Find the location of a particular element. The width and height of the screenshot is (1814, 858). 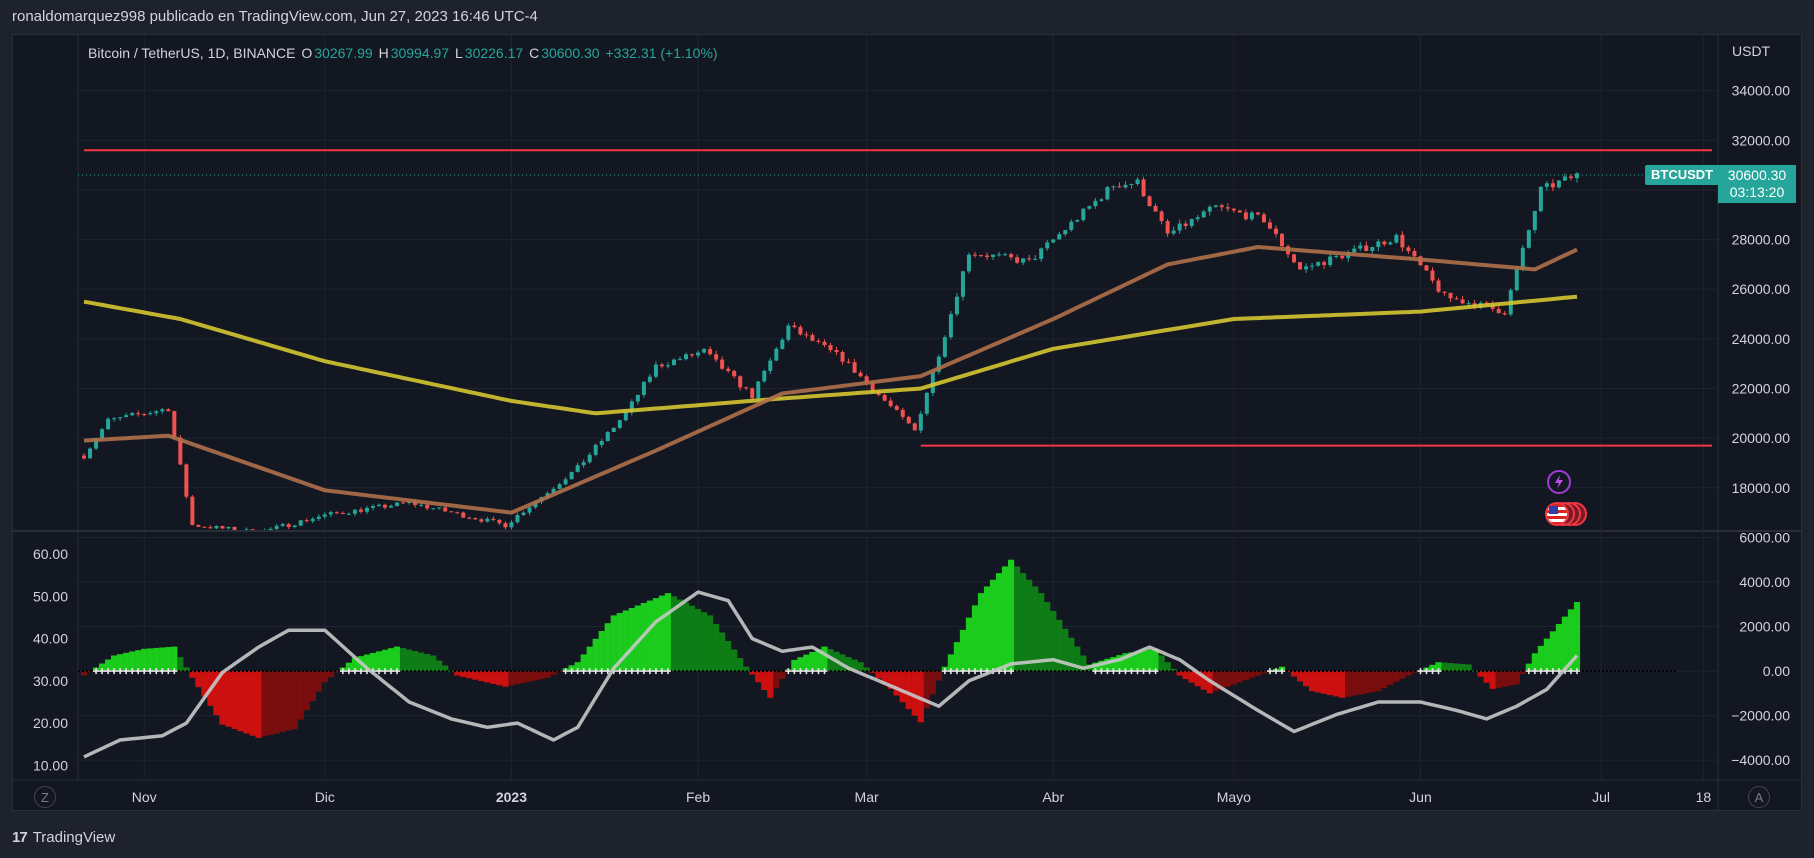

footer: 17 TradingView is located at coordinates (63, 837).